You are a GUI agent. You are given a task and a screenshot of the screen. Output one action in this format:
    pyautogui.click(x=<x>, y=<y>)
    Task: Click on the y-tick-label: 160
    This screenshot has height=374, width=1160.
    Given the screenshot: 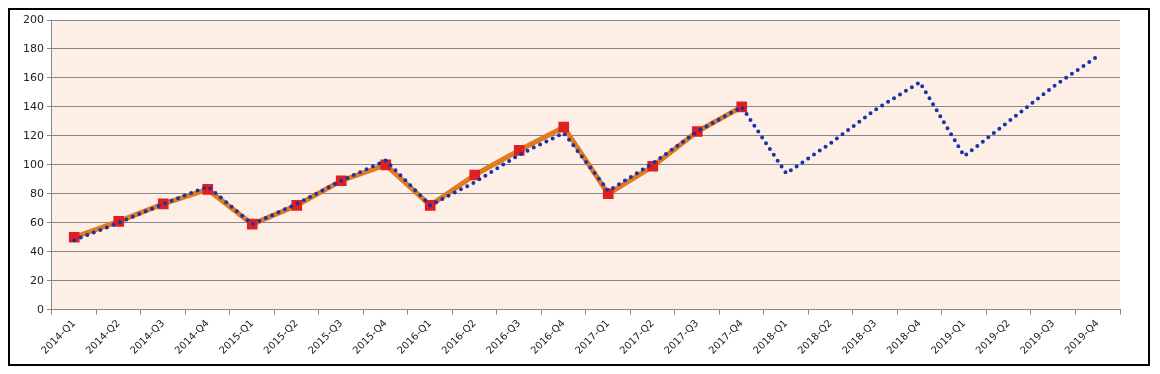 What is the action you would take?
    pyautogui.click(x=33, y=77)
    